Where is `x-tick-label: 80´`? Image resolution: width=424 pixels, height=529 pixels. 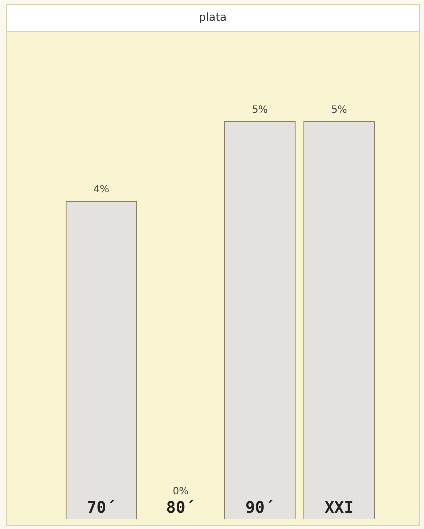 x-tick-label: 80´ is located at coordinates (181, 507).